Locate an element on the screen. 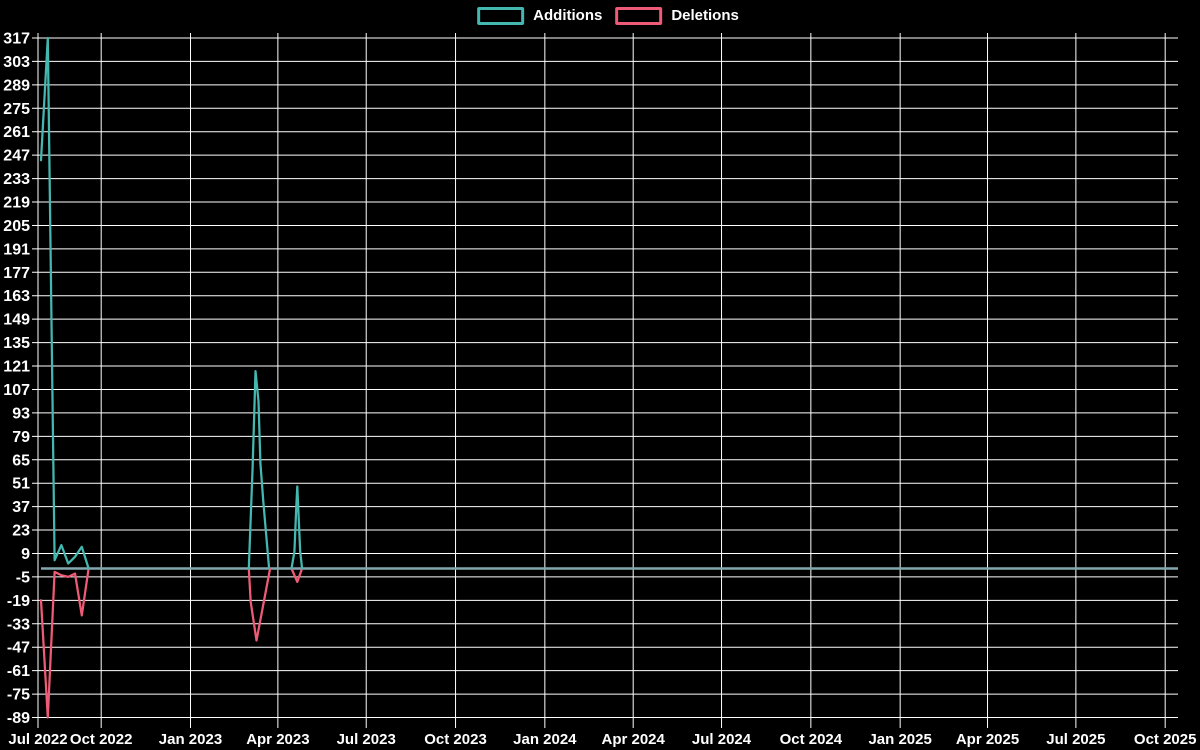  legend-label-additions: Additions is located at coordinates (568, 15).